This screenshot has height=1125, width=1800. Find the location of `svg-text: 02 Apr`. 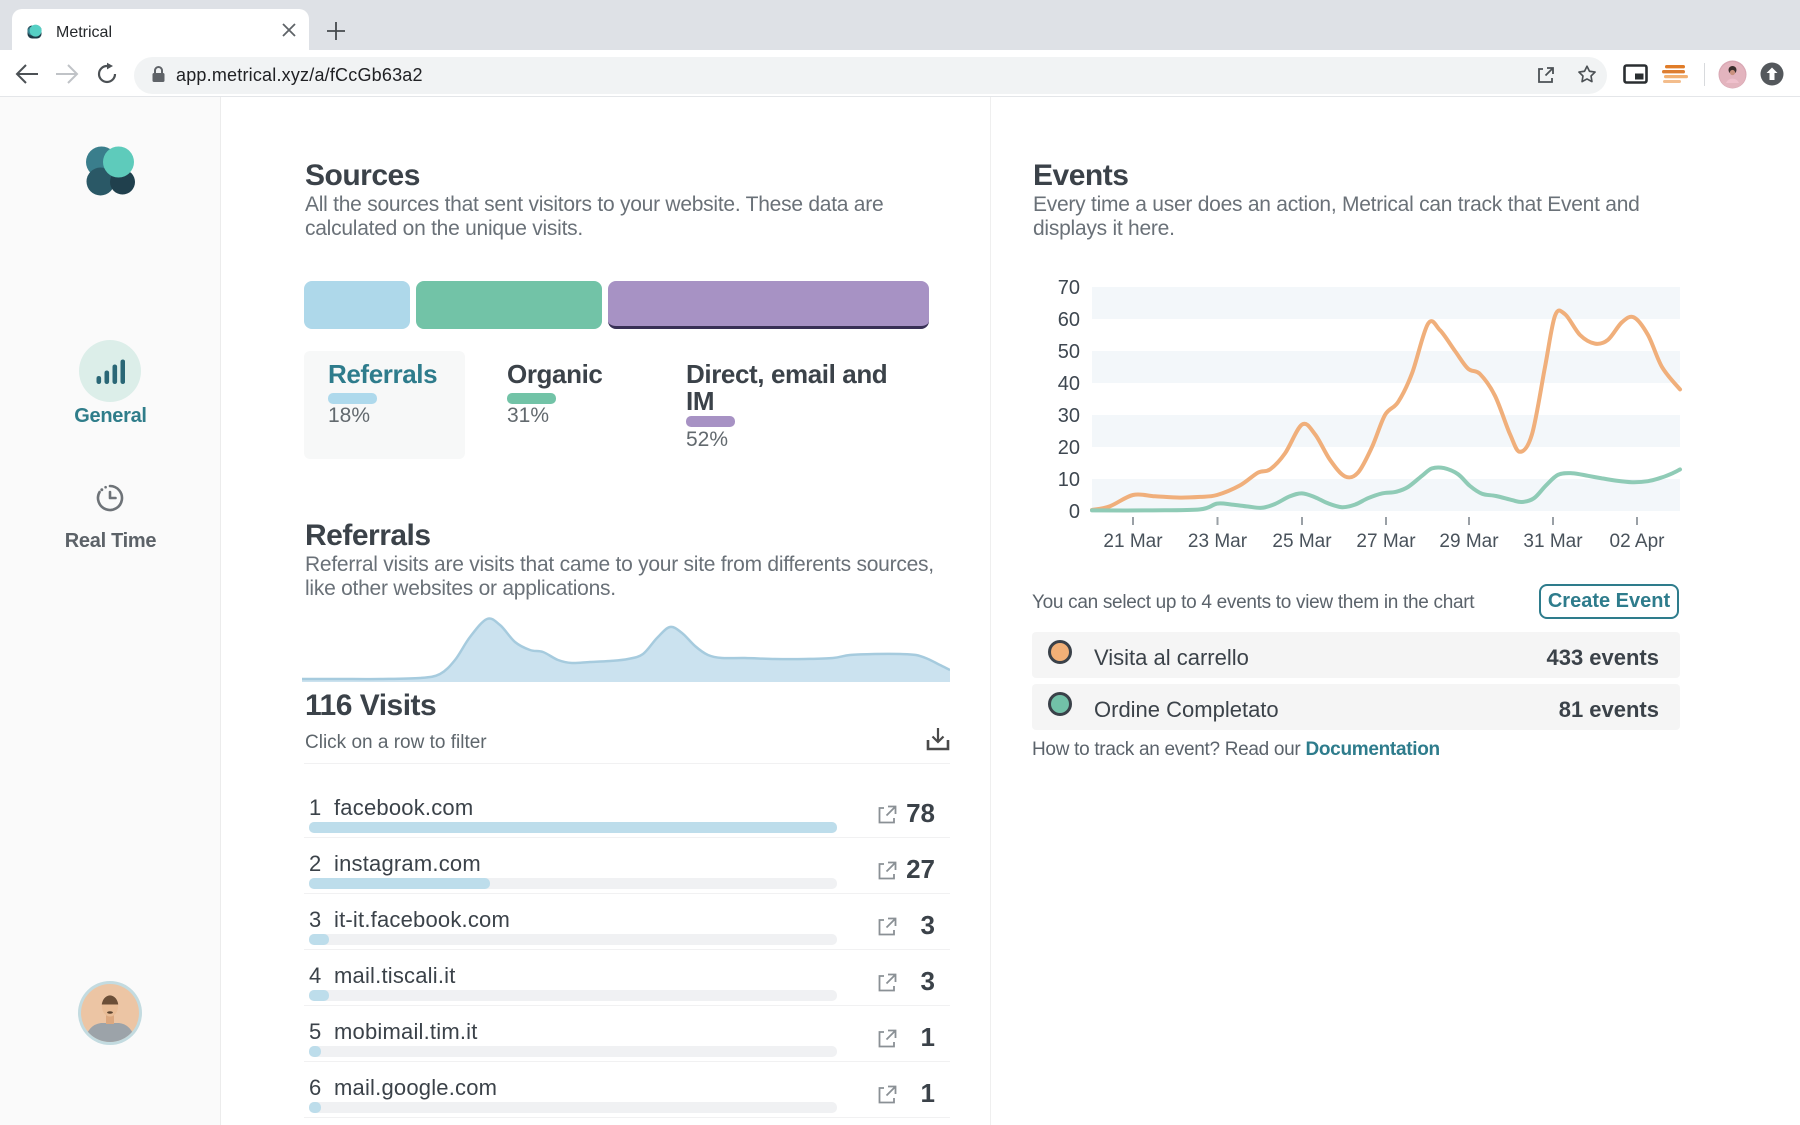

svg-text: 02 Apr is located at coordinates (1638, 541).